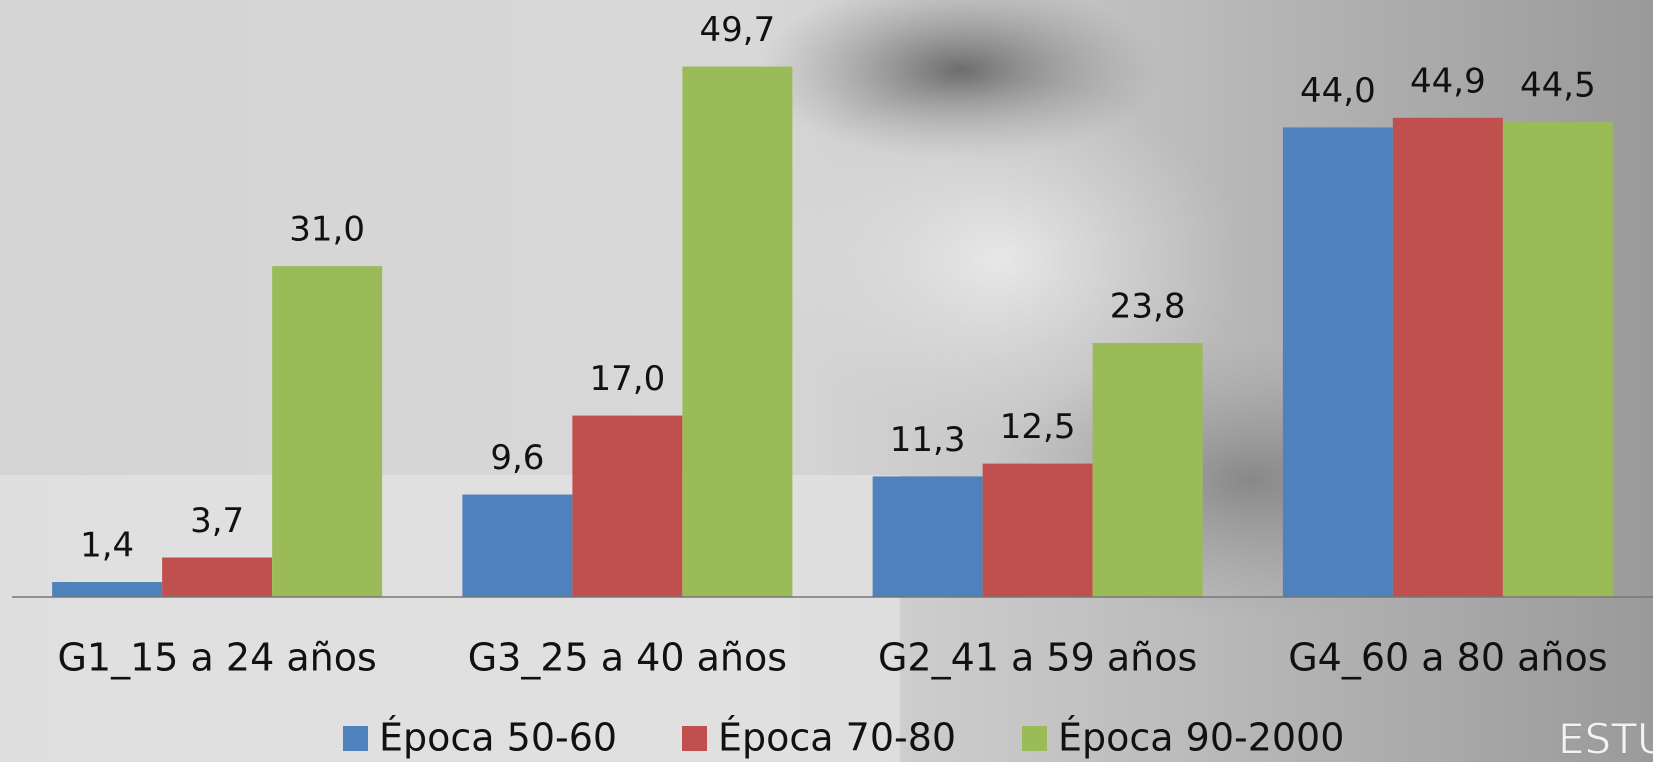 The height and width of the screenshot is (762, 1653). What do you see at coordinates (1201, 738) in the screenshot?
I see `legend-label: Época 90-2000` at bounding box center [1201, 738].